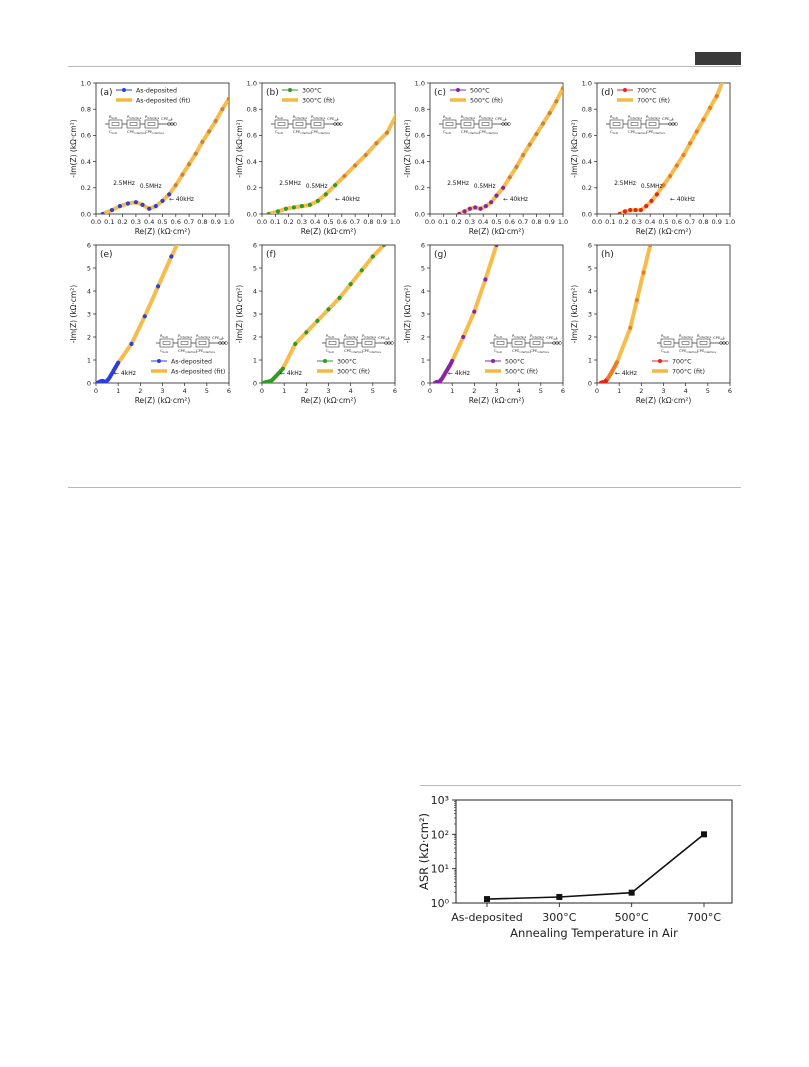 The width and height of the screenshot is (809, 1067). What do you see at coordinates (202, 222) in the screenshot?
I see `x-tick-label: 0.8` at bounding box center [202, 222].